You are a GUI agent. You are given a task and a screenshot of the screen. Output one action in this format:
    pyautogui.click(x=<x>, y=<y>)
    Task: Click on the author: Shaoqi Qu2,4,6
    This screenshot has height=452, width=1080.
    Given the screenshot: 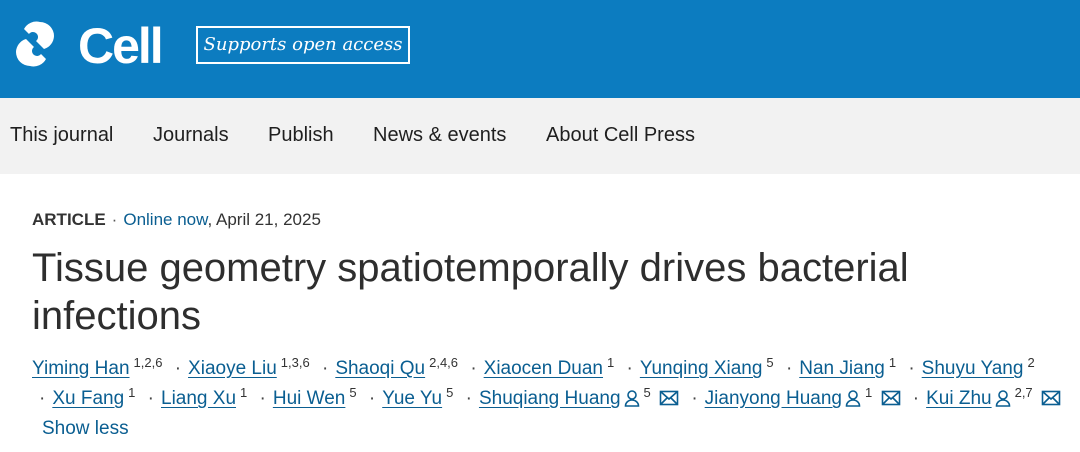 What is the action you would take?
    pyautogui.click(x=387, y=367)
    